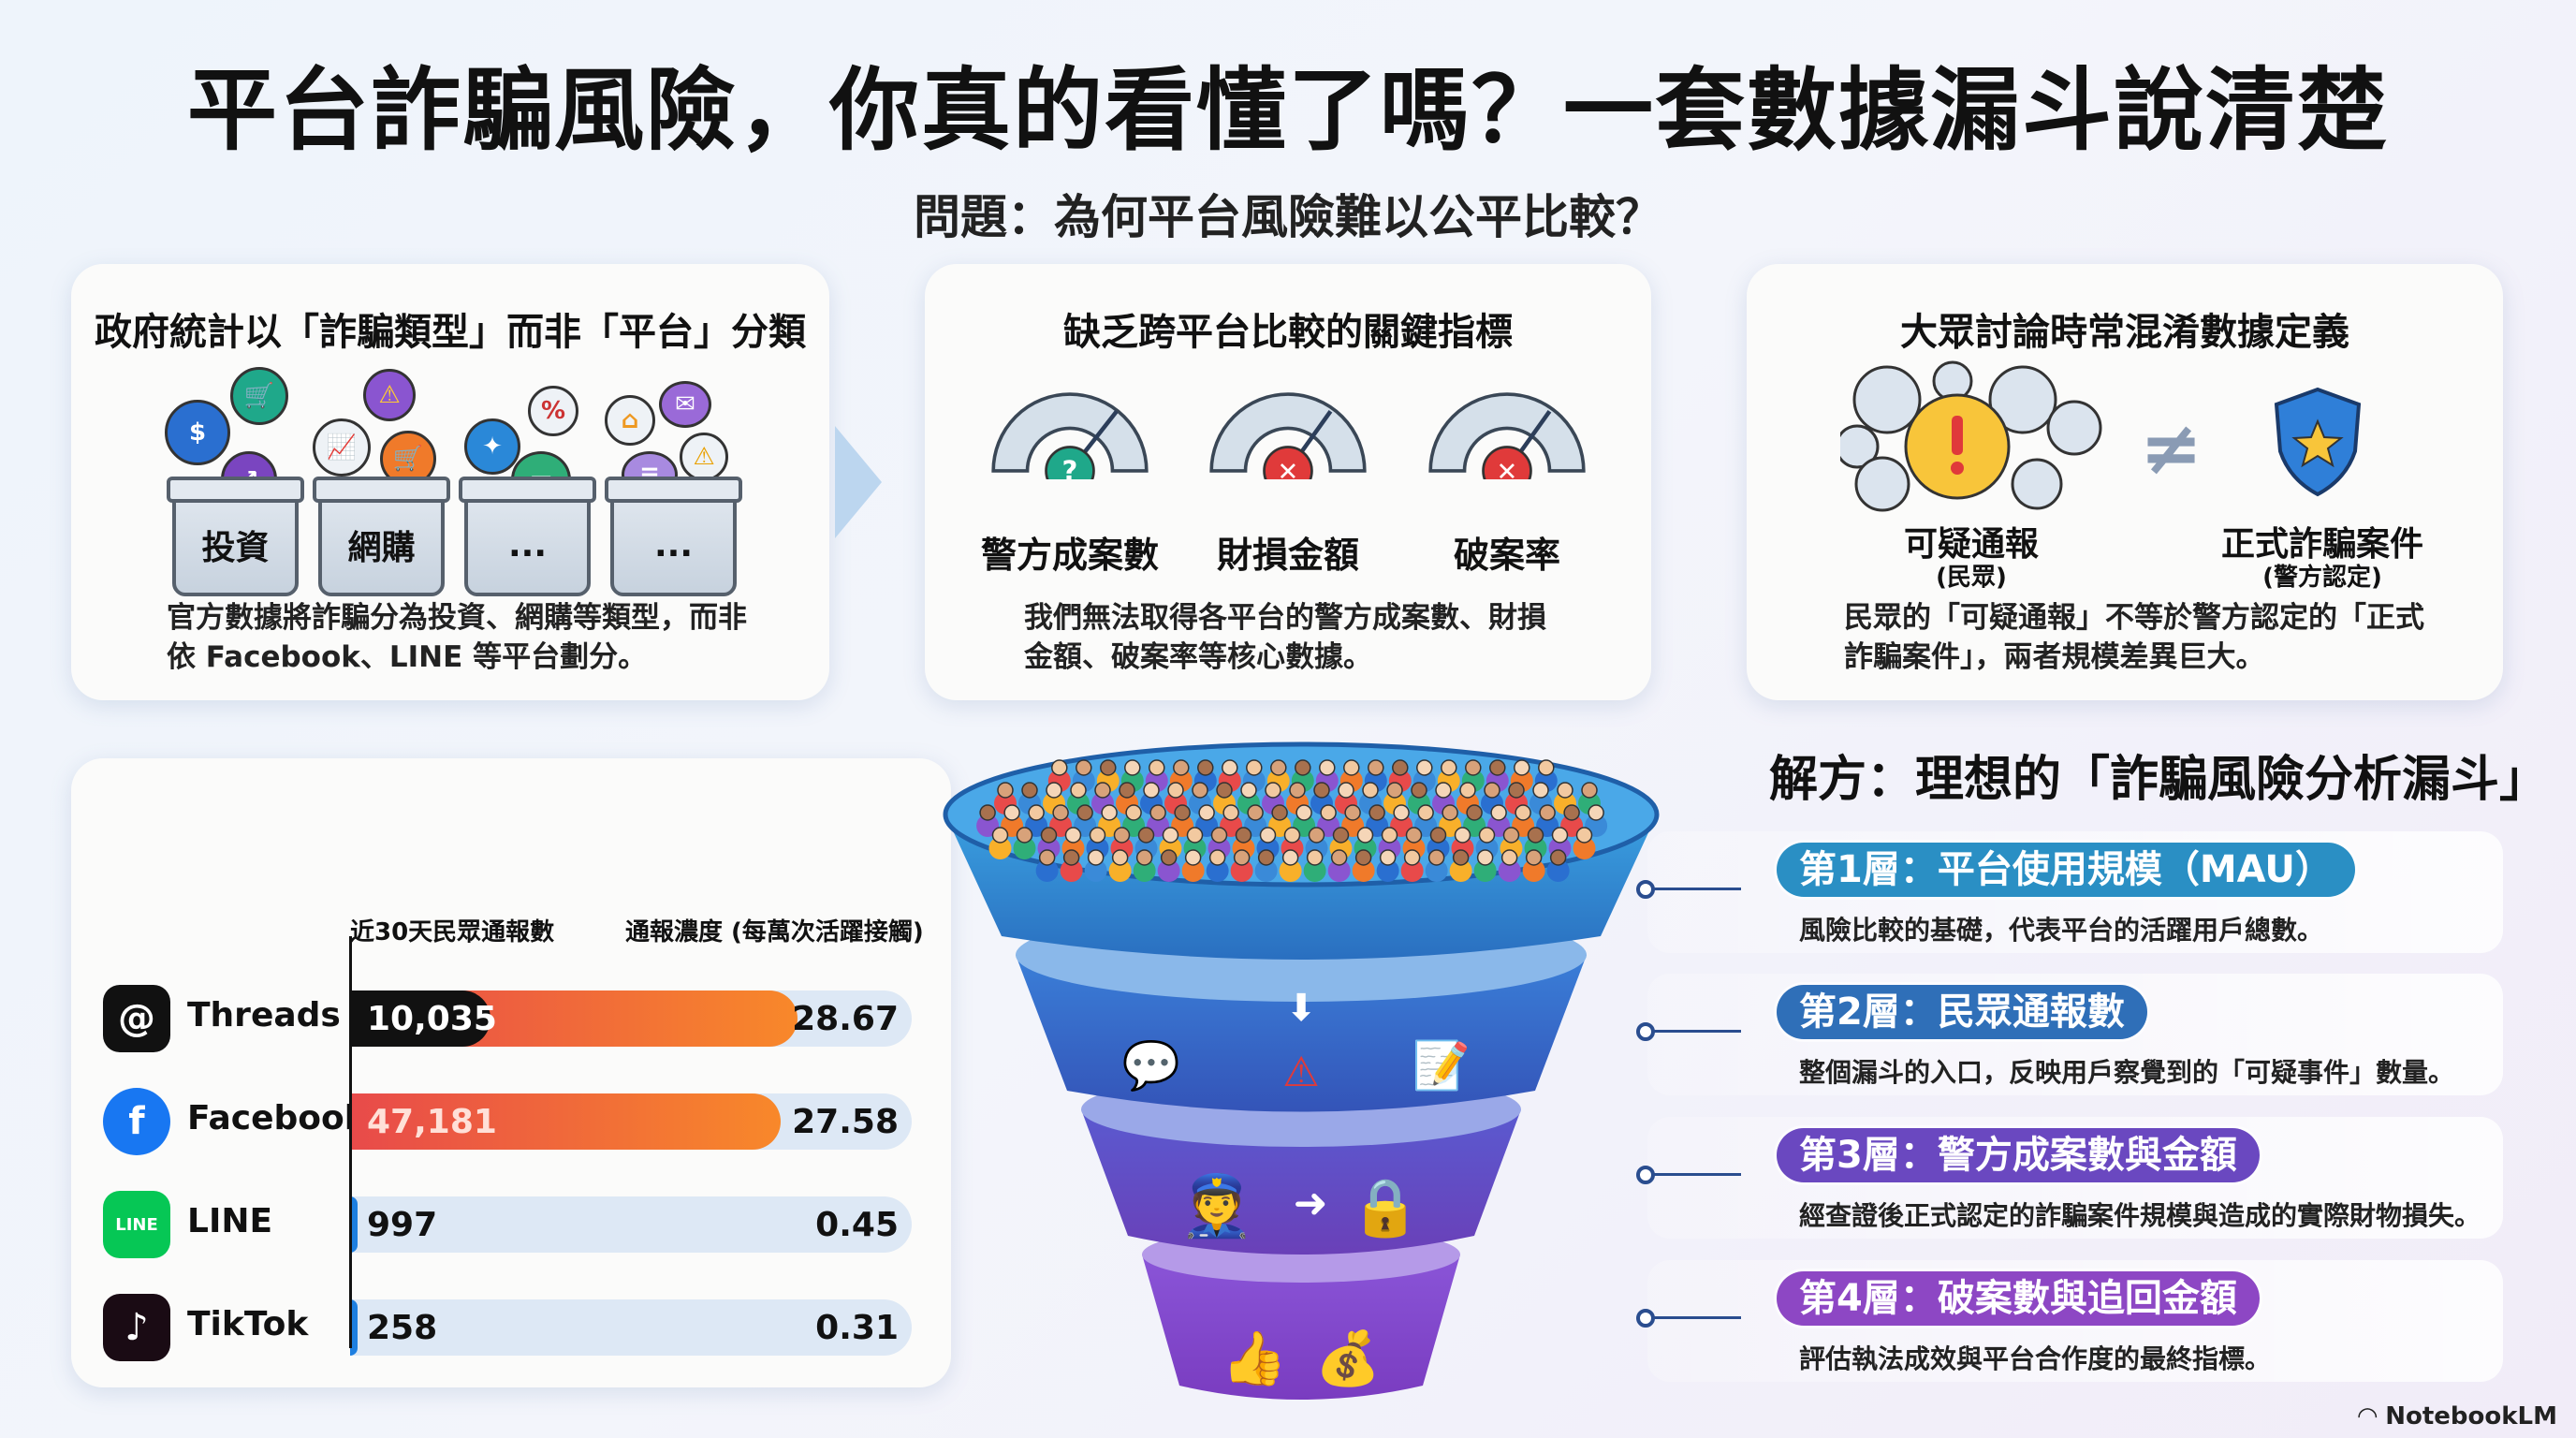 This screenshot has height=1438, width=2576. Describe the element at coordinates (2322, 578) in the screenshot. I see `formal-case-sublabel: (警方認定)` at that location.